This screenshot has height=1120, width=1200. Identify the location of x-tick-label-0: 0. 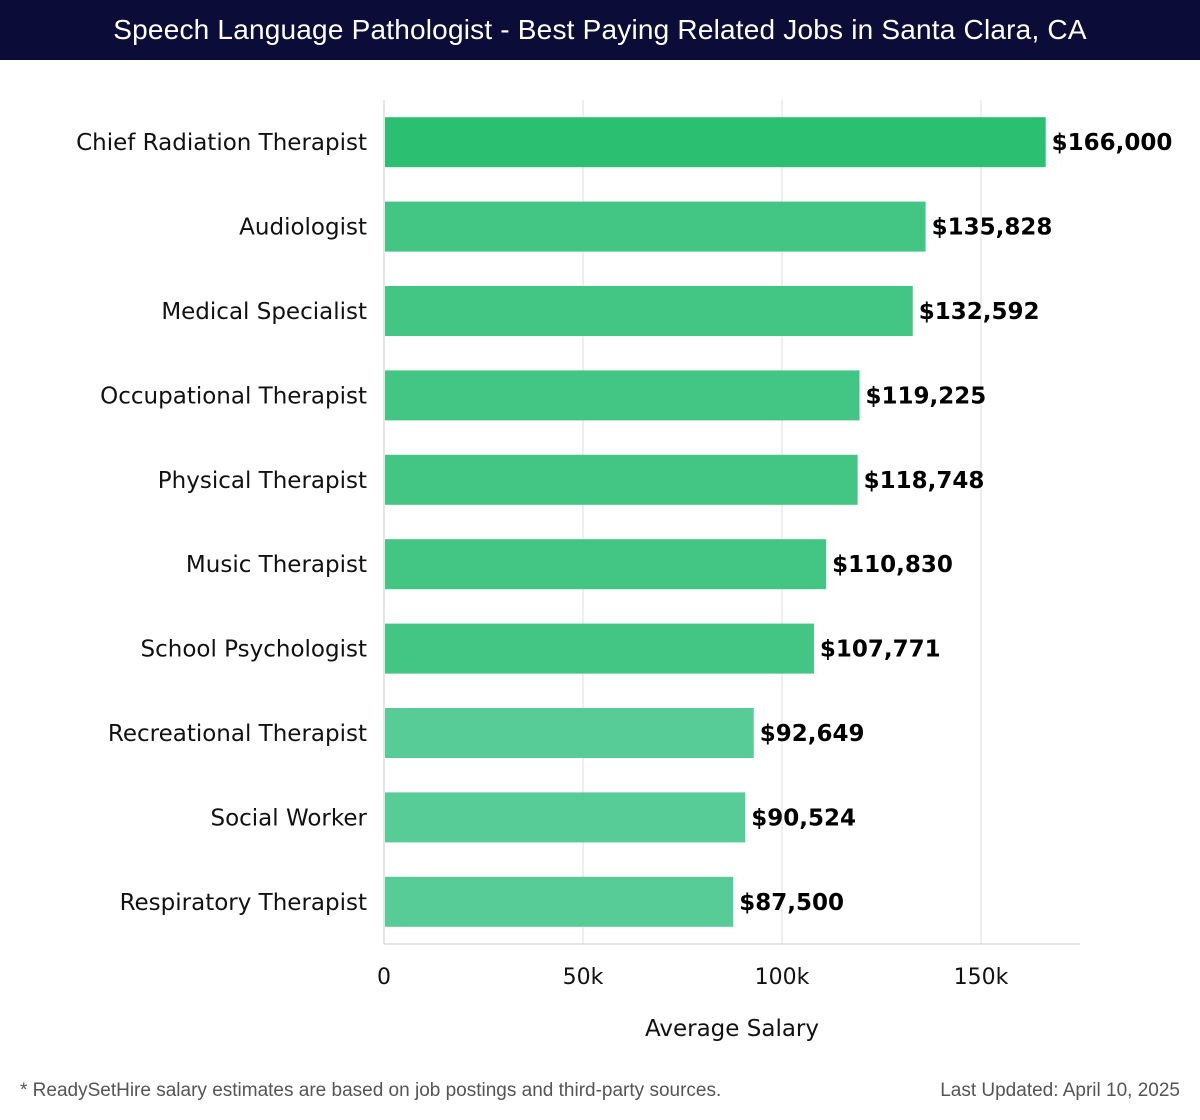
(384, 977).